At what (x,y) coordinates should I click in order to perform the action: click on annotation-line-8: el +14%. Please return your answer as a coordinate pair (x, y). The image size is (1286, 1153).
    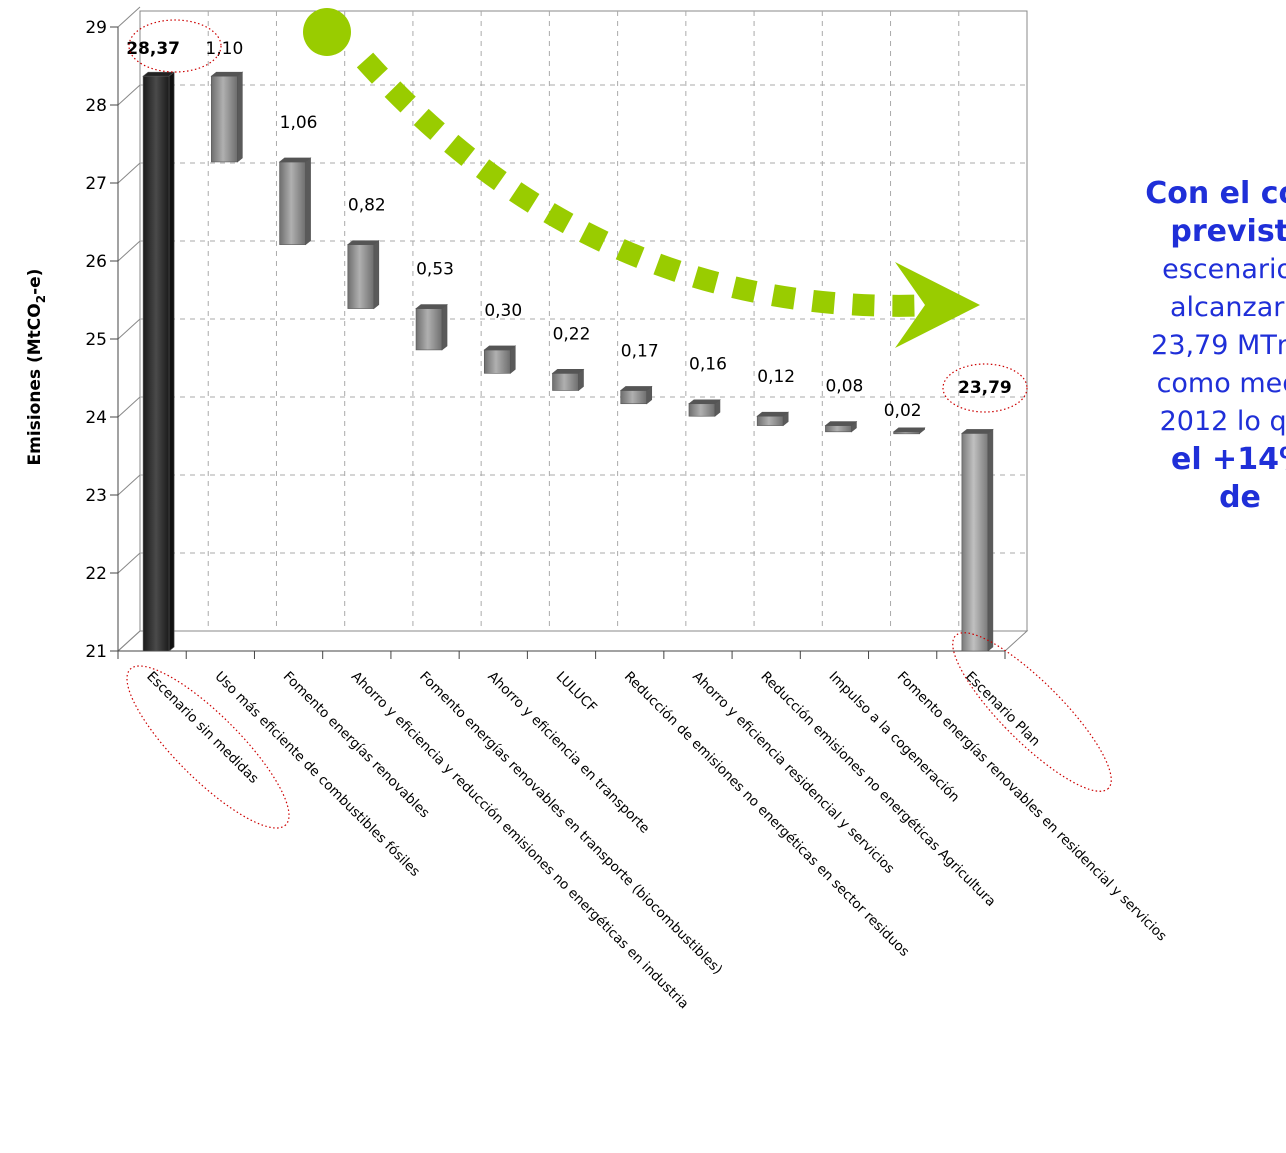
    Looking at the image, I should click on (1228, 459).